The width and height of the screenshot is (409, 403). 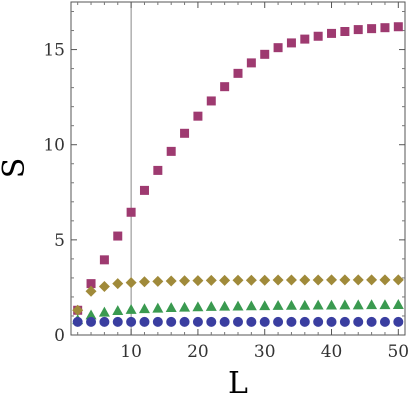 I want to click on x-tick-label: 20, so click(x=198, y=352).